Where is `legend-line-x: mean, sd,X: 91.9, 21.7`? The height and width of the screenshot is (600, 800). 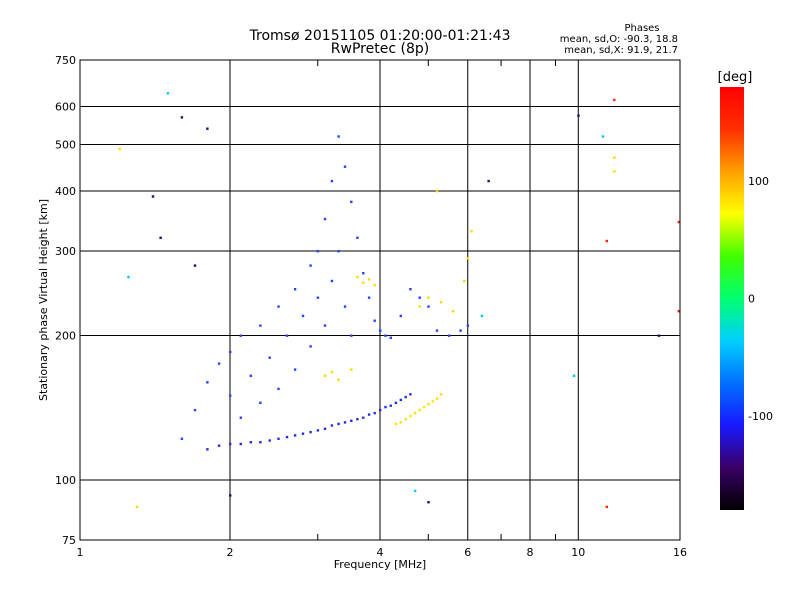
legend-line-x: mean, sd,X: 91.9, 21.7 is located at coordinates (621, 50).